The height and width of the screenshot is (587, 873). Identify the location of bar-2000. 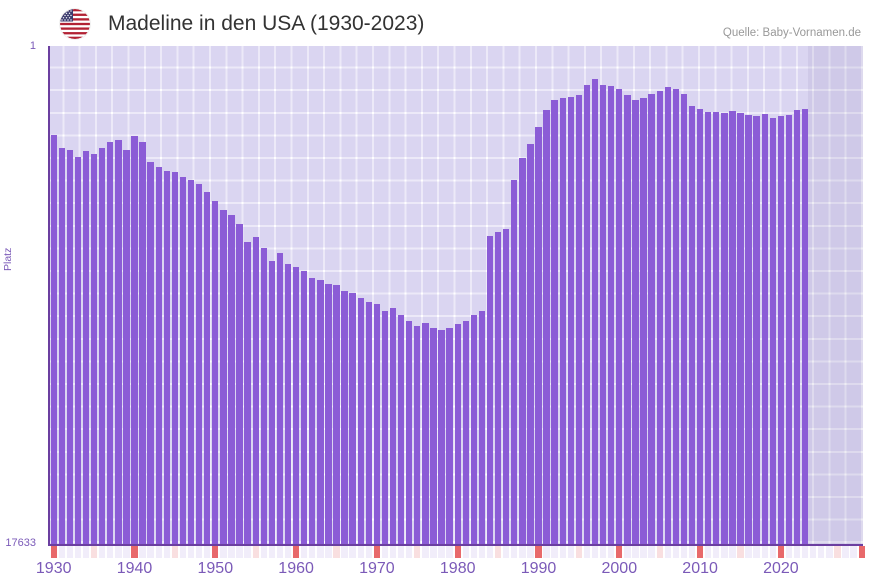
(619, 316).